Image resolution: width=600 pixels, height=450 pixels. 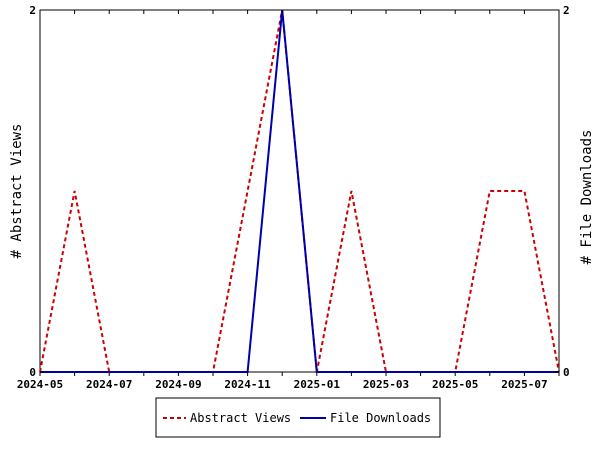 I want to click on x-tick-label: 2024-11, so click(x=247, y=384).